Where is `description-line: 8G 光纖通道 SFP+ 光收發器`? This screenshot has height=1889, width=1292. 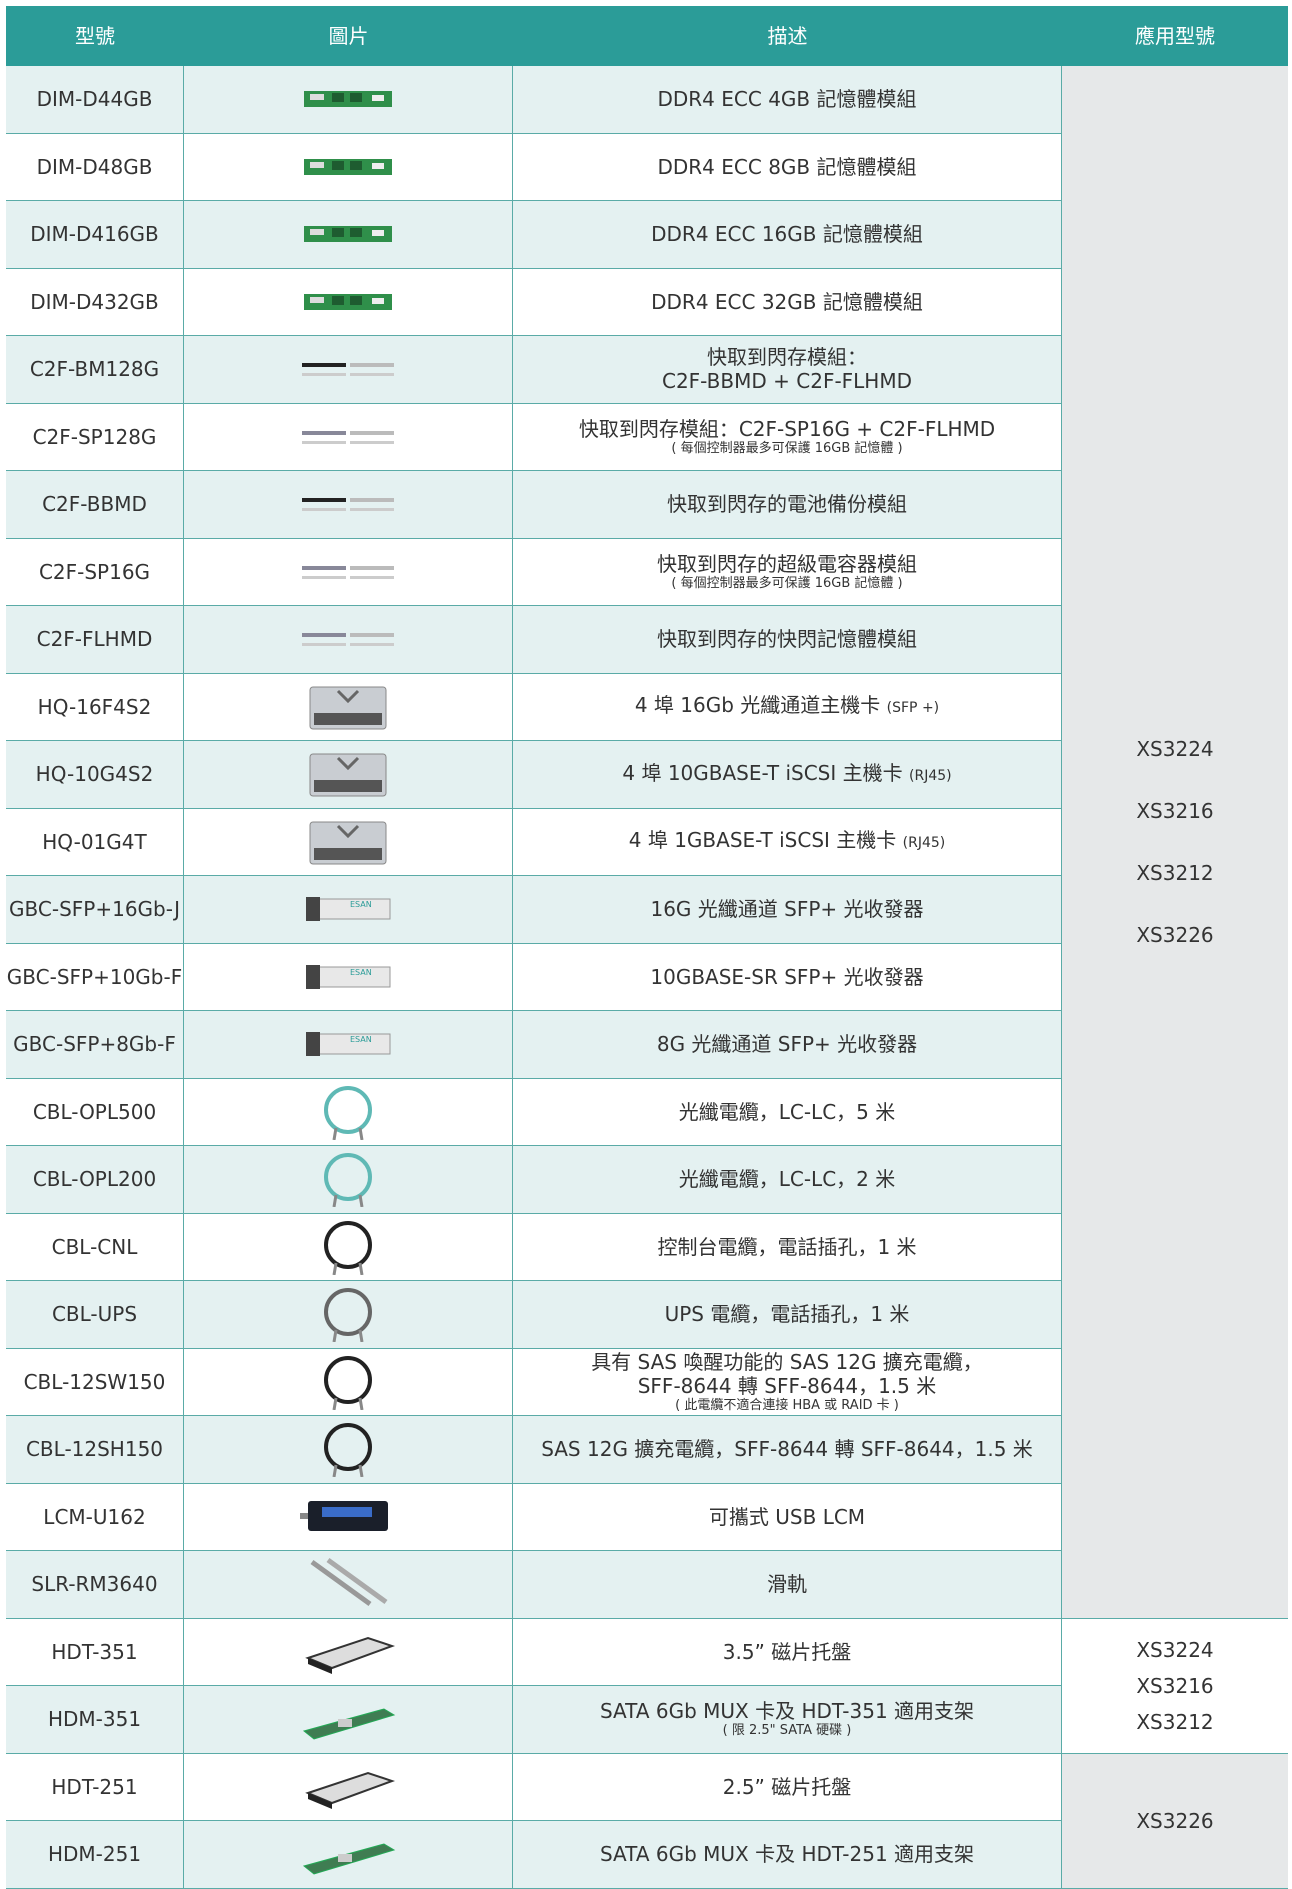
description-line: 8G 光纖通道 SFP+ 光收發器 is located at coordinates (787, 1044).